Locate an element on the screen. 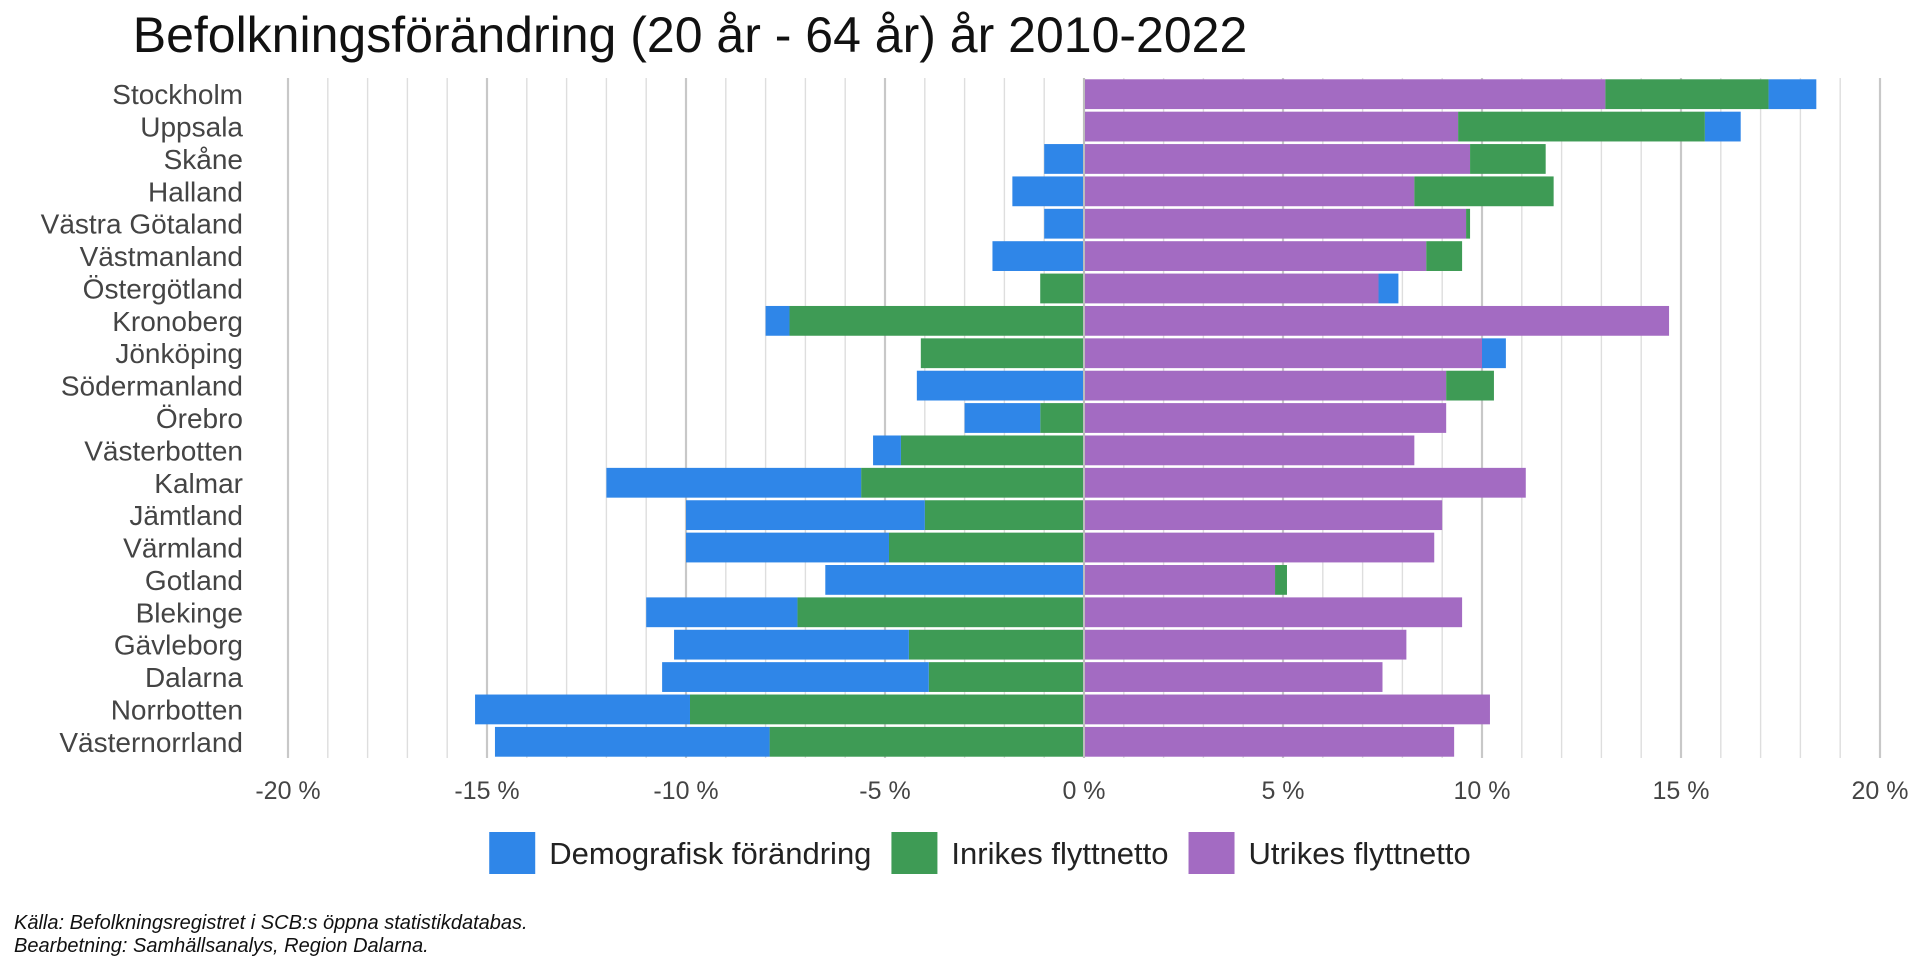 Image resolution: width=1920 pixels, height=960 pixels. category-label: Västerbotten is located at coordinates (163, 450).